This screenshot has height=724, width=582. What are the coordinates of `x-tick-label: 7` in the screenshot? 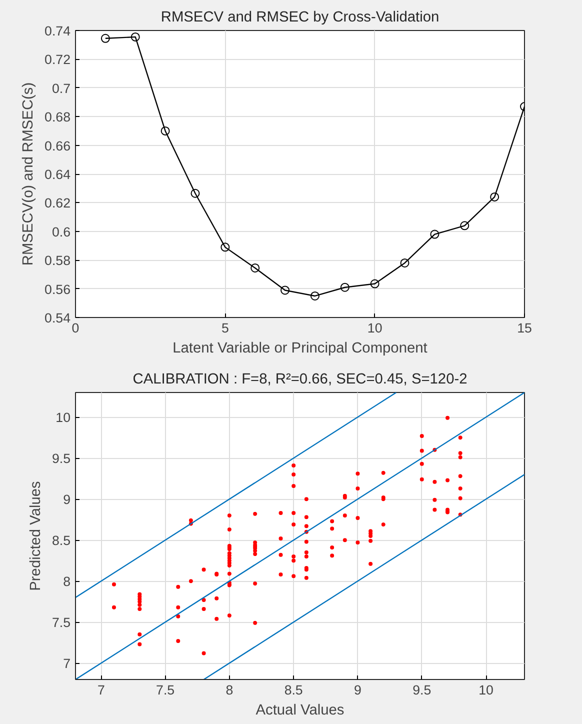 It's located at (101, 690).